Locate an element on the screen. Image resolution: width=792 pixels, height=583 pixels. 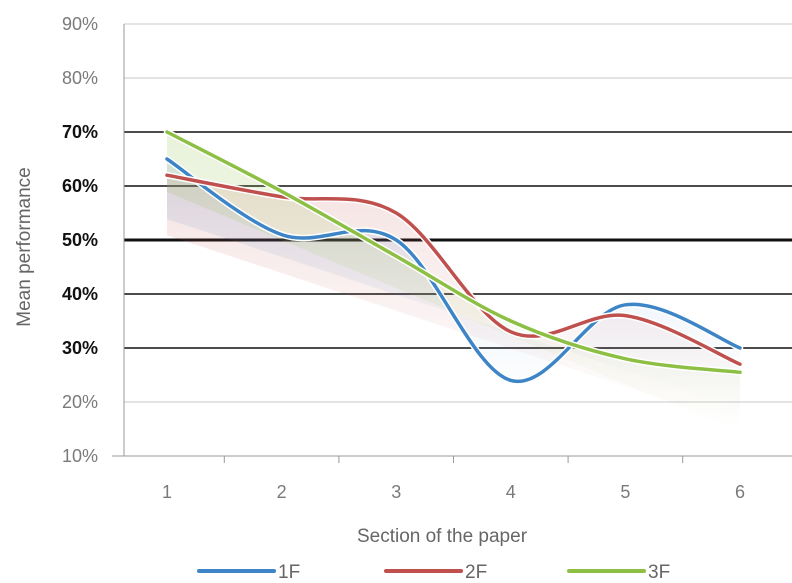
y-tick-label: 90% is located at coordinates (80, 24).